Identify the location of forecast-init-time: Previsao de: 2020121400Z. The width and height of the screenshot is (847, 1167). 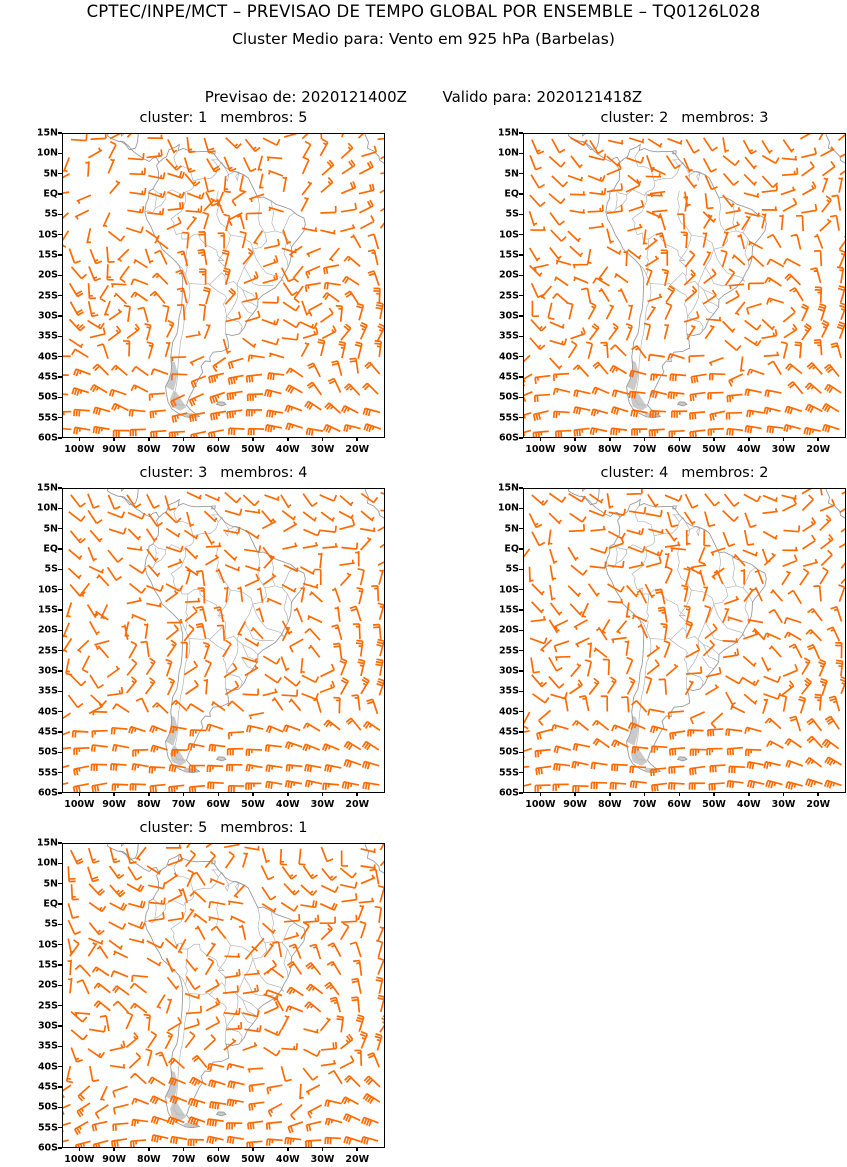
(305, 97).